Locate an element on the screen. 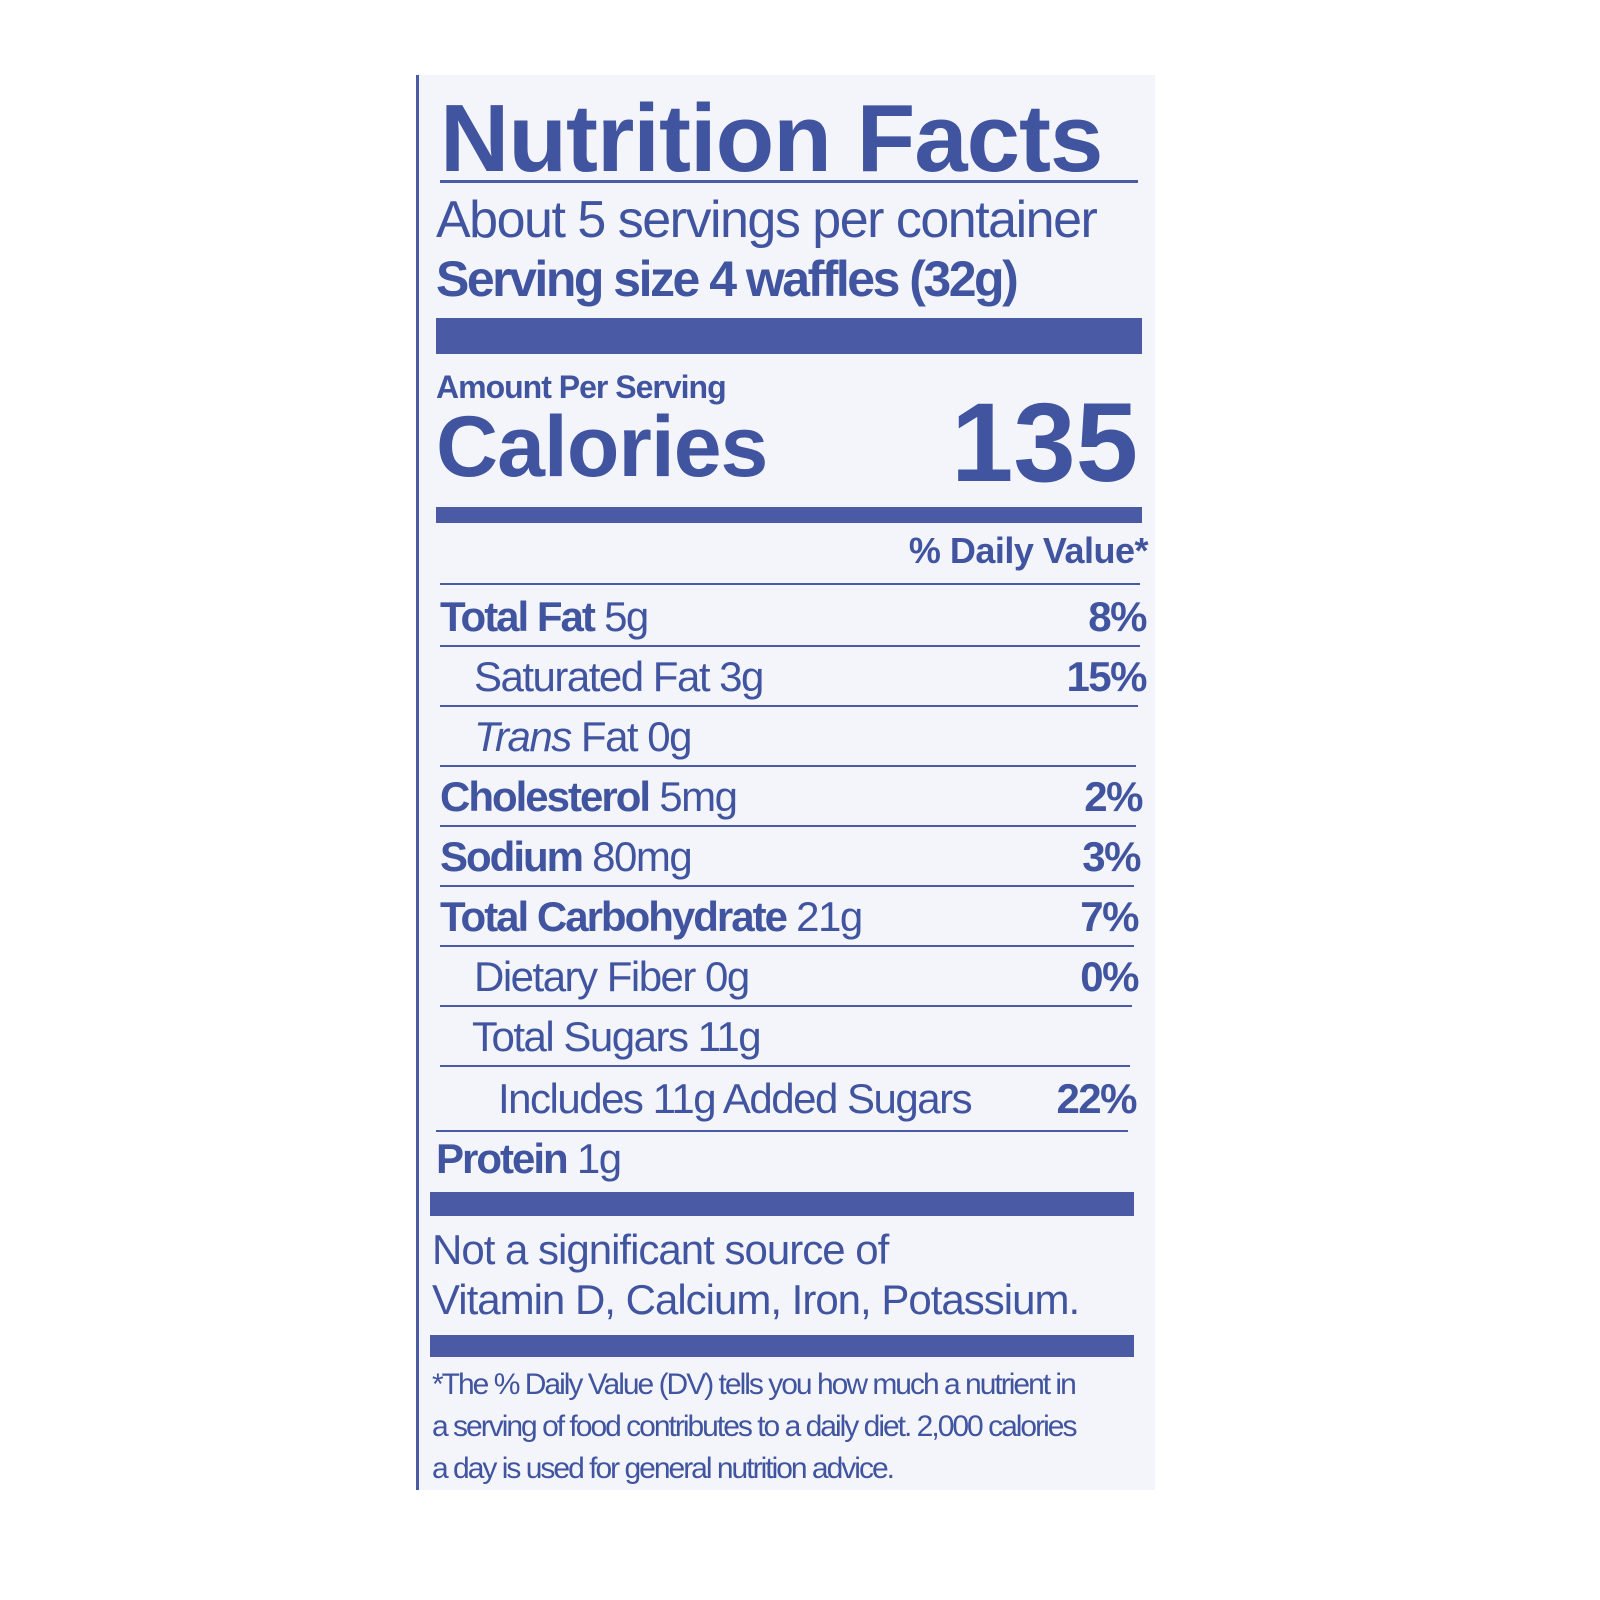  calories-label: Calories is located at coordinates (602, 447).